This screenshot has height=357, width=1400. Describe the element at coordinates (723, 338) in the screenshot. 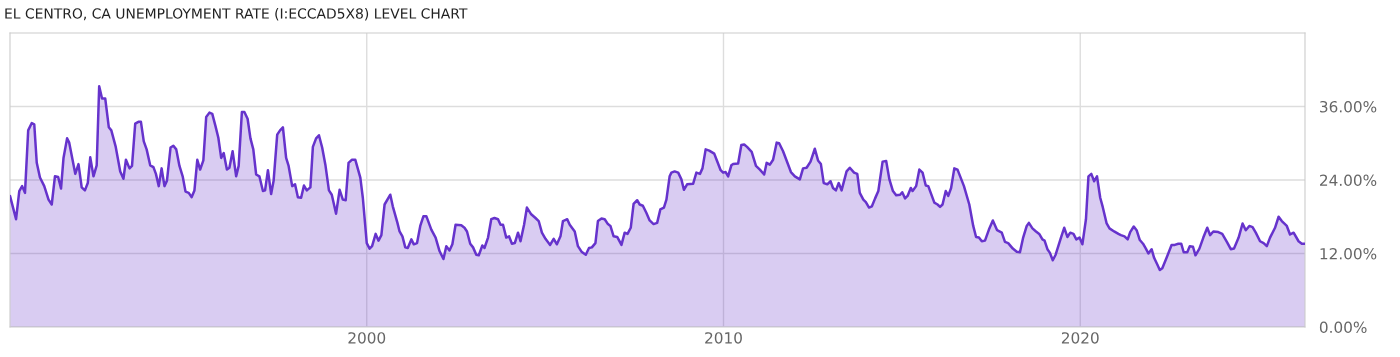

I see `x-tick-label: 2010` at that location.